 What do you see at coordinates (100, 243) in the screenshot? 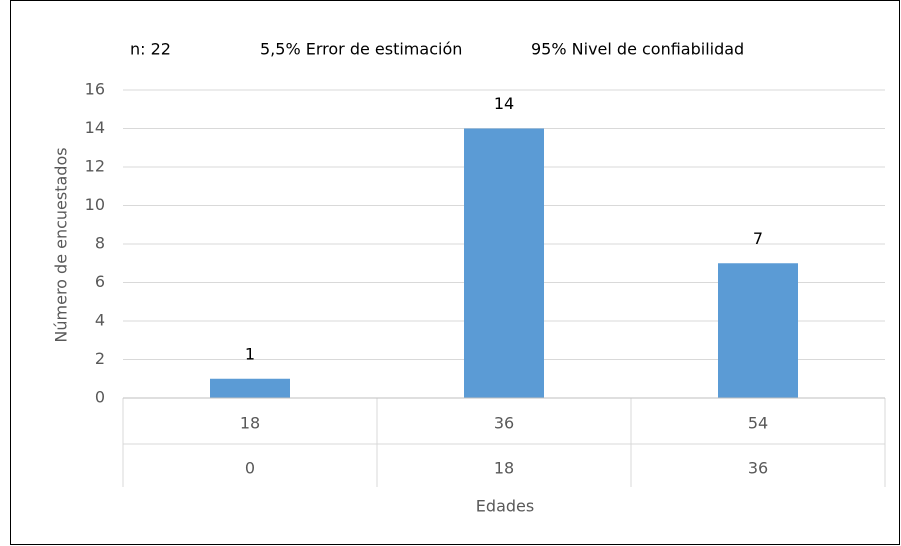
I see `y-tick-label: 8` at bounding box center [100, 243].